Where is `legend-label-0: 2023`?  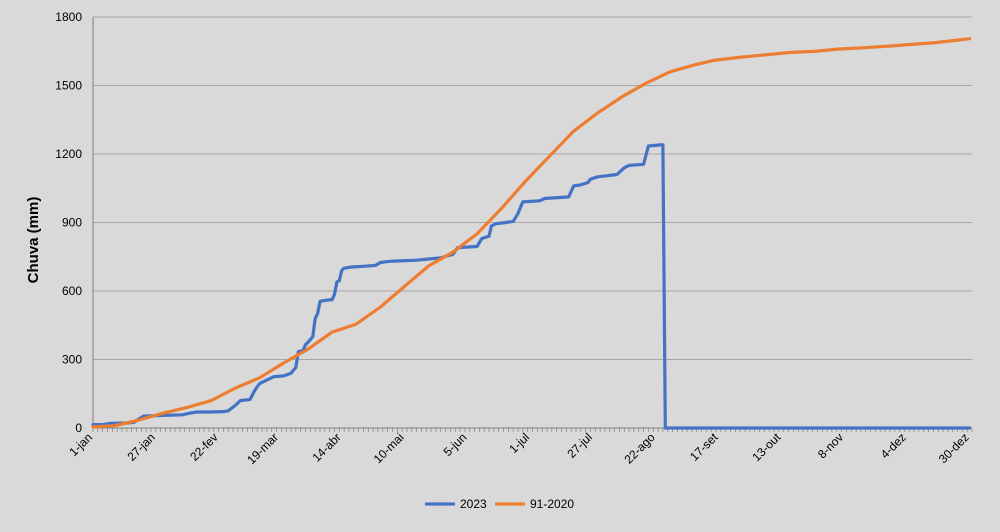
legend-label-0: 2023 is located at coordinates (473, 504).